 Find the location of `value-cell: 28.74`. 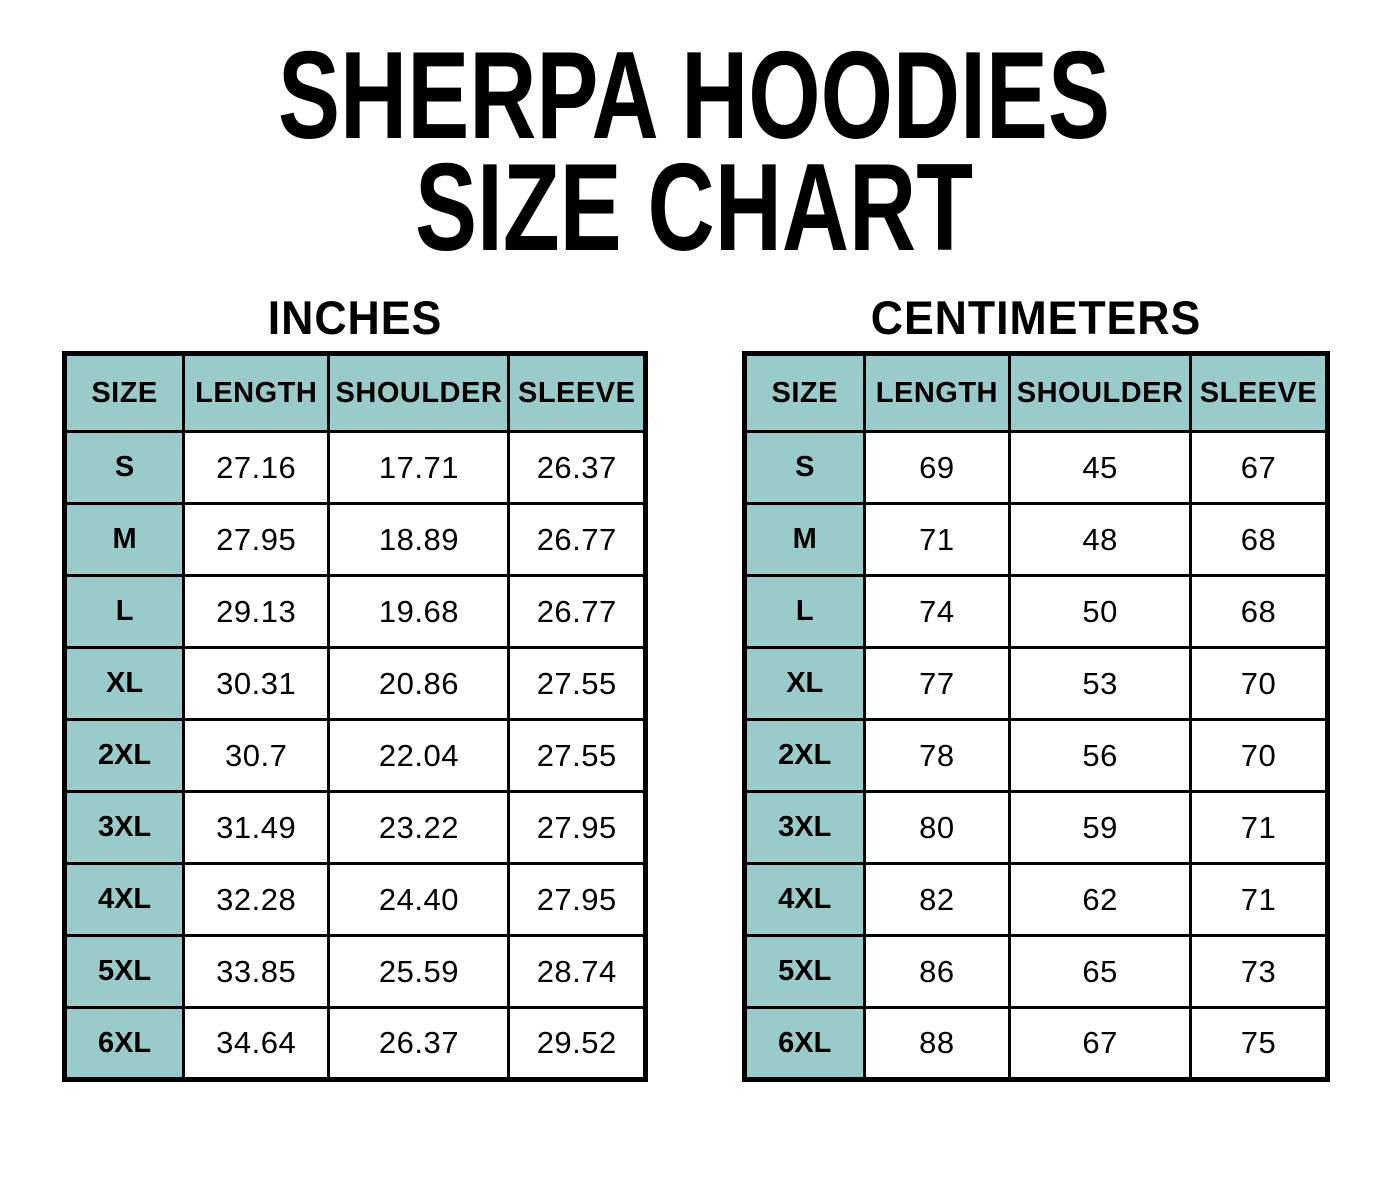

value-cell: 28.74 is located at coordinates (577, 971).